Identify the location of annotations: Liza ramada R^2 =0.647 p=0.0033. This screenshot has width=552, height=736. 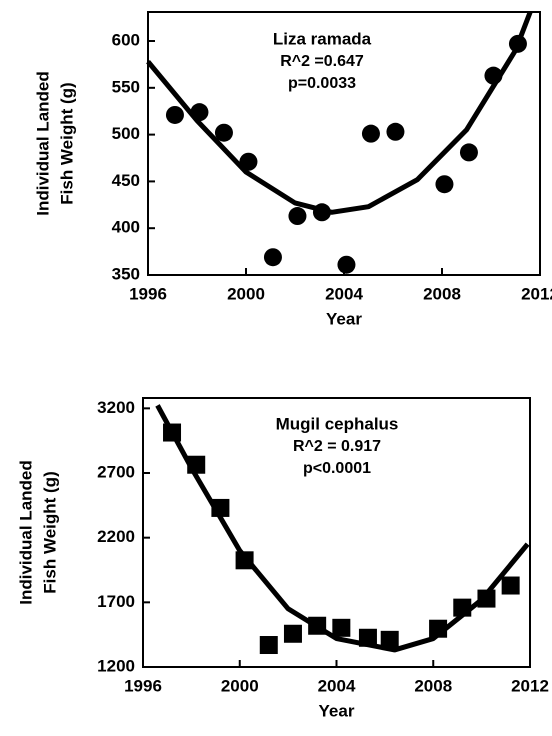
(322, 60).